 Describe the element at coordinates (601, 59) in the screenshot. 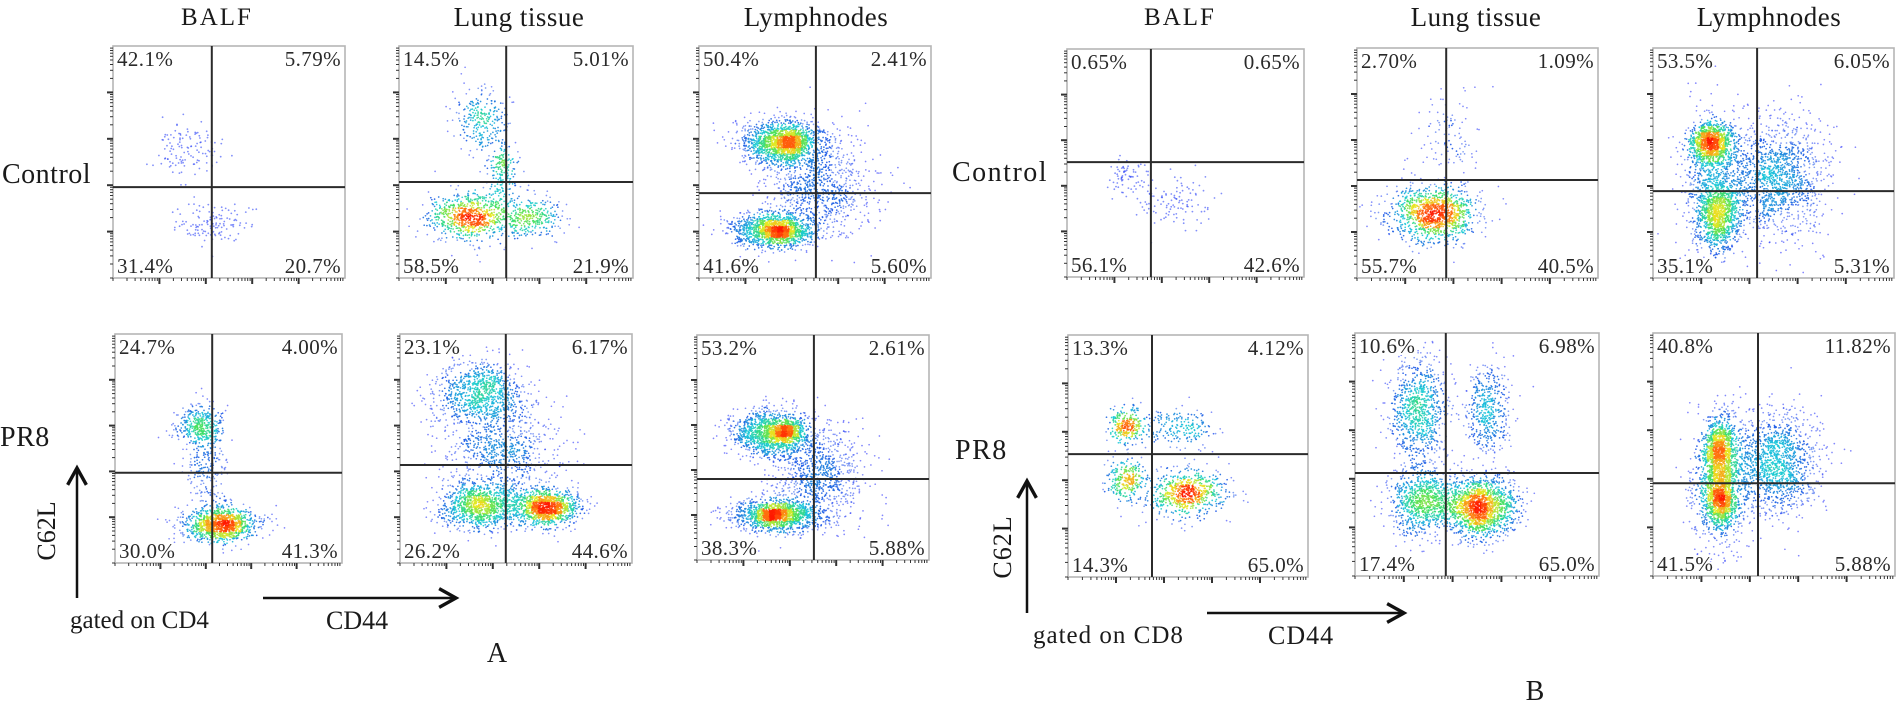

I see `quadrant-label-upper-right: 5.01%` at that location.